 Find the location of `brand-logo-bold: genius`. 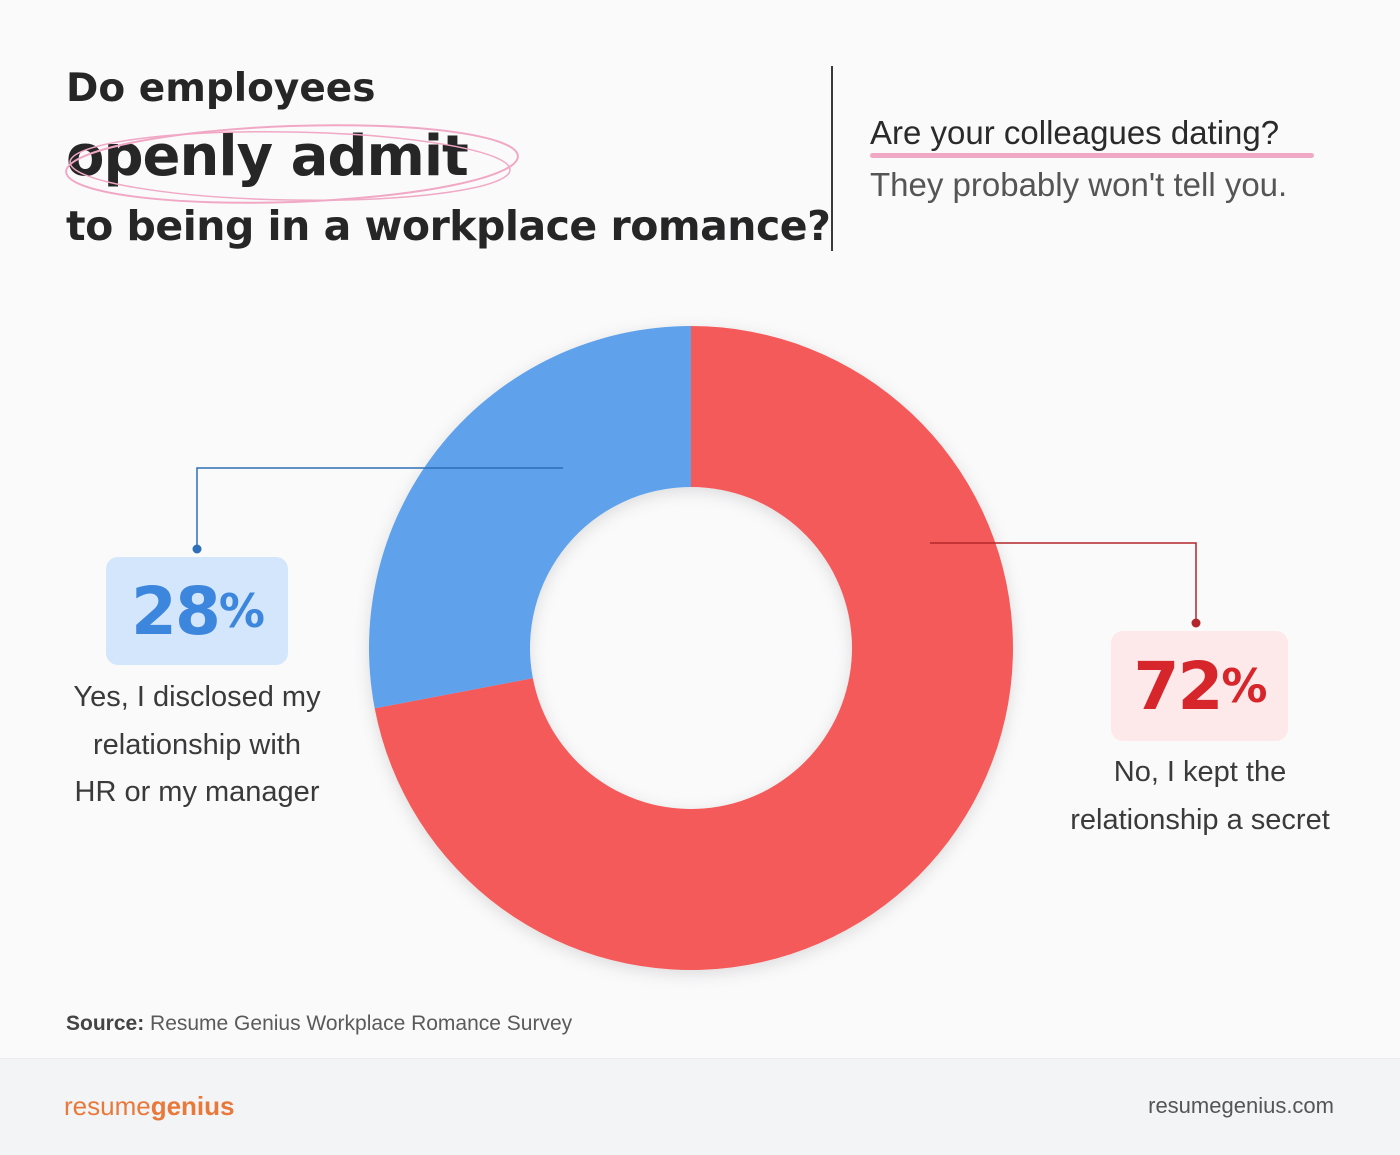

brand-logo-bold: genius is located at coordinates (192, 1106).